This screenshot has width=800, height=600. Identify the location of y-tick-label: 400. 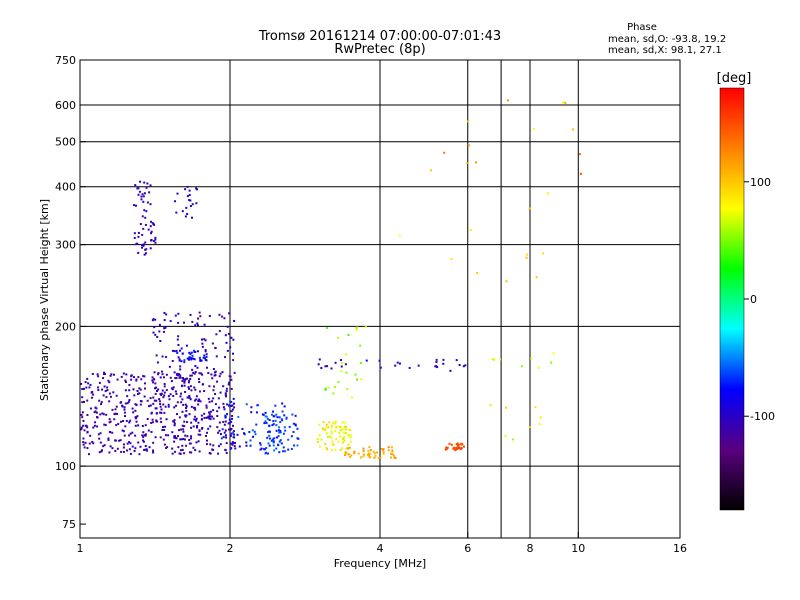
(65, 187).